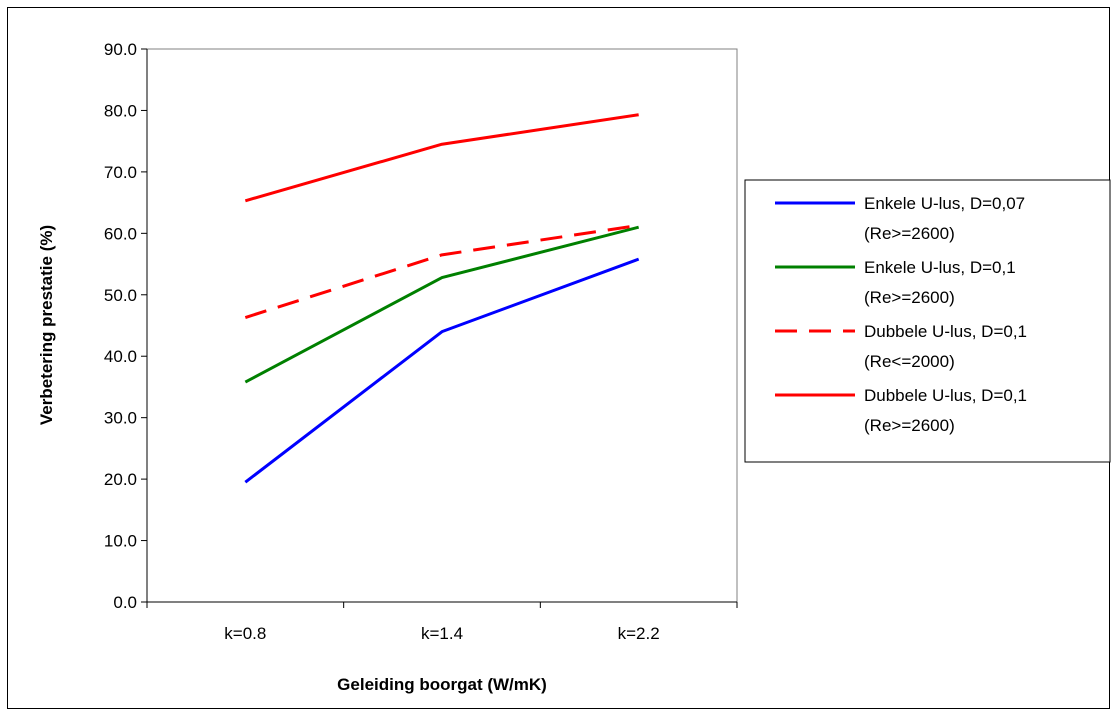 The width and height of the screenshot is (1118, 718). Describe the element at coordinates (944, 203) in the screenshot. I see `legend-label: Enkele U-lus, D=0,07` at that location.